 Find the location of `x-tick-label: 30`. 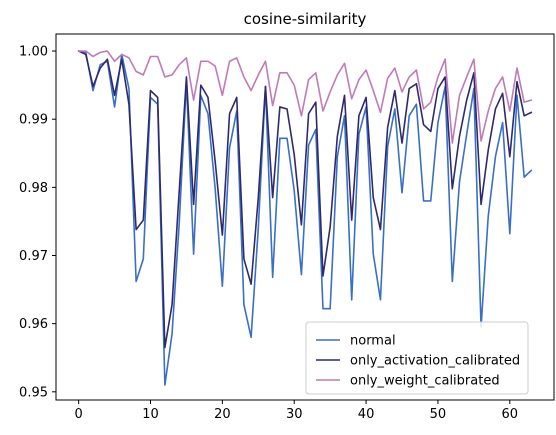

x-tick-label: 30 is located at coordinates (294, 414).